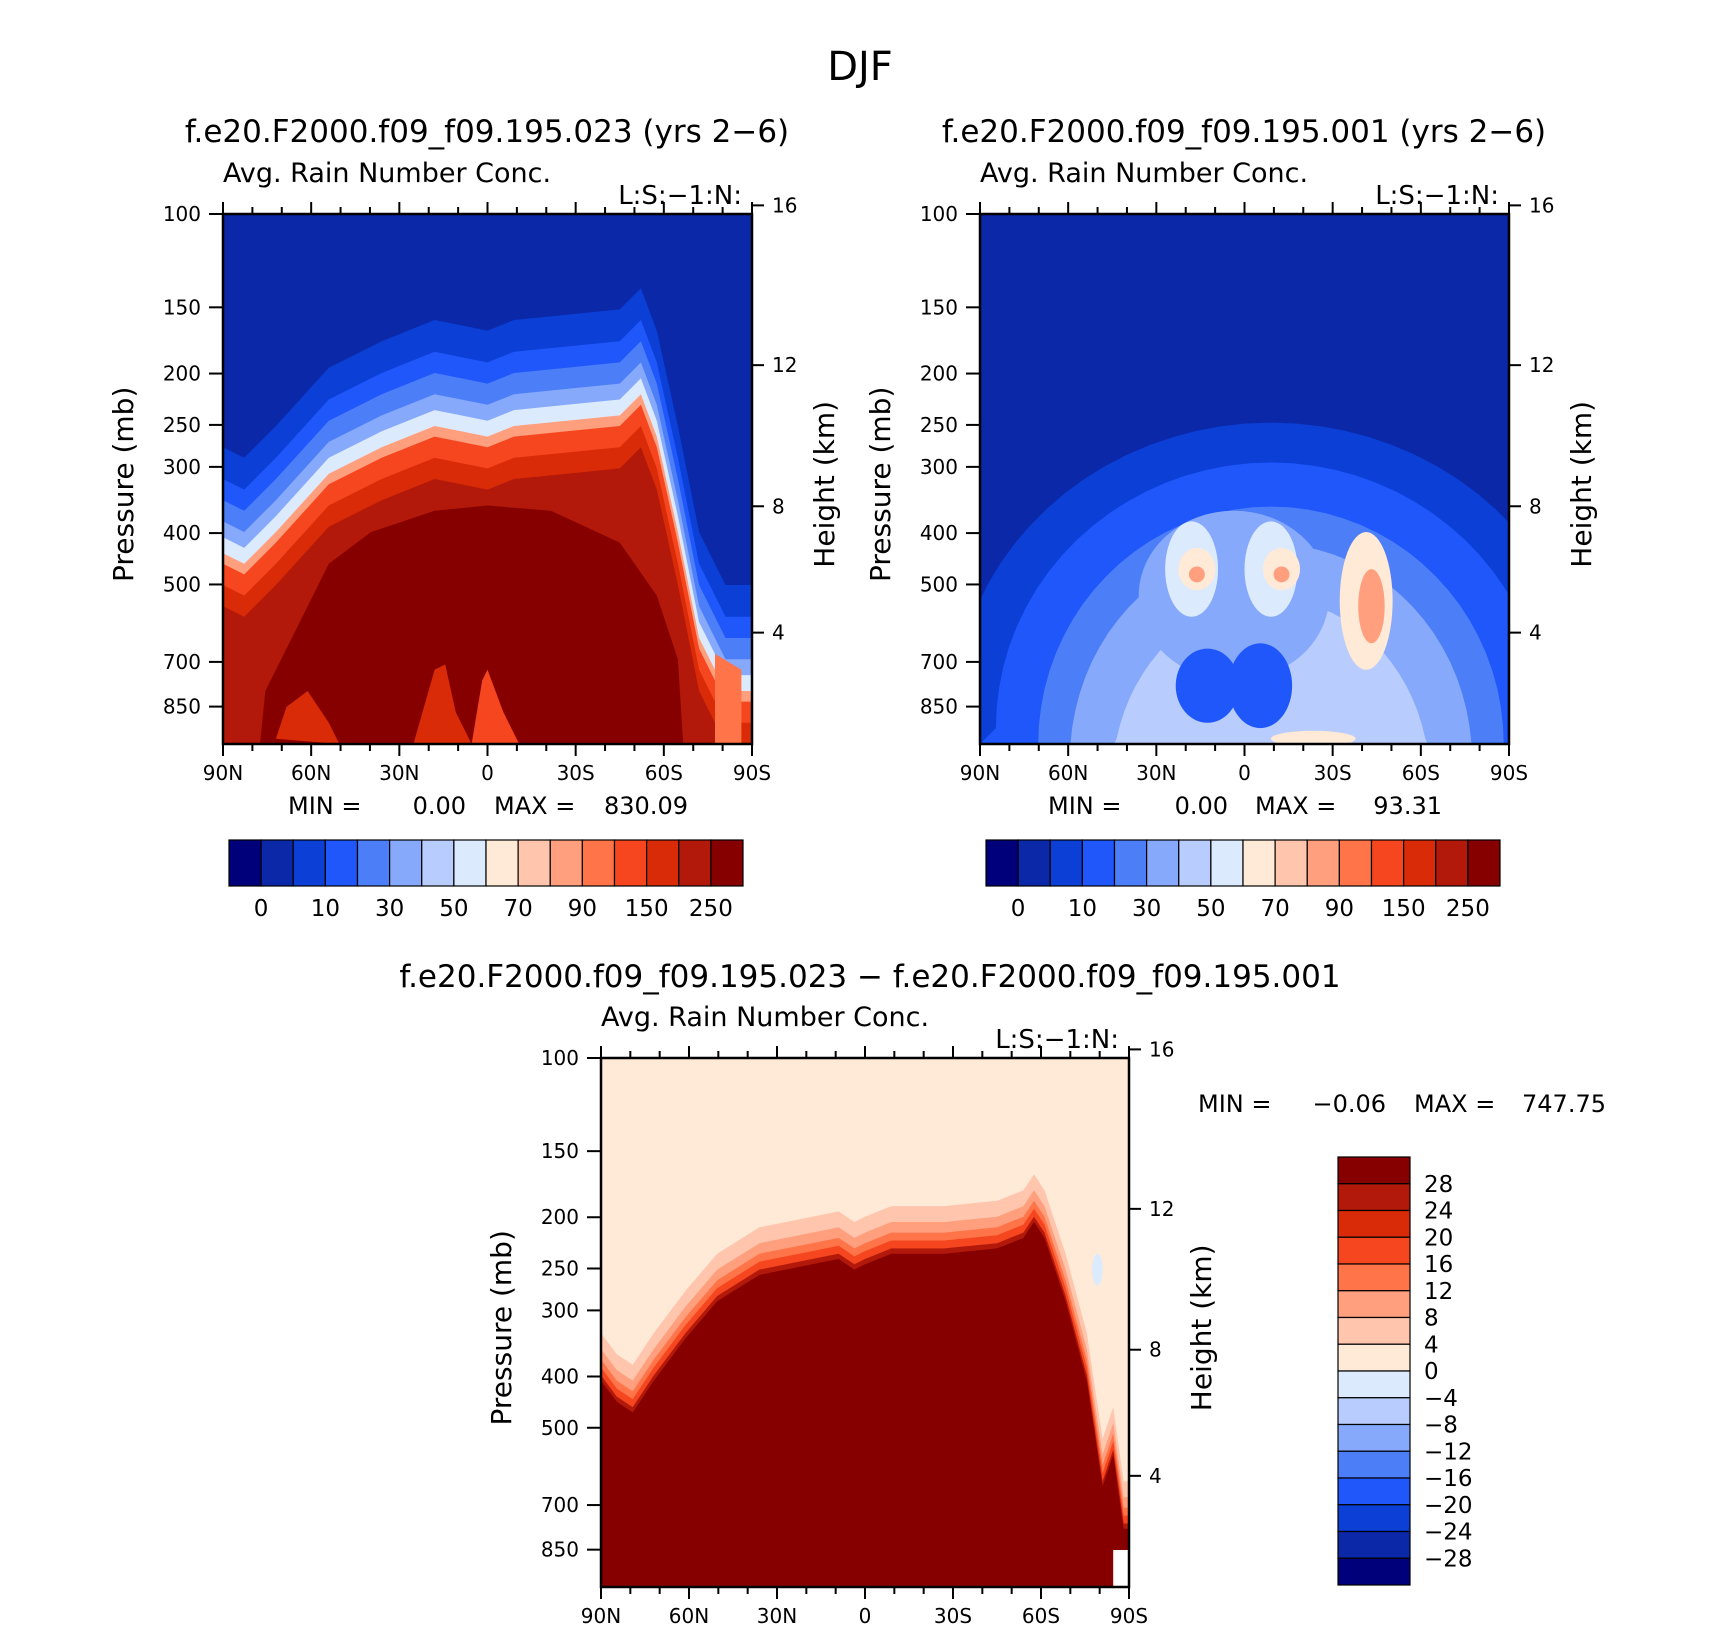 The image size is (1710, 1631). What do you see at coordinates (399, 773) in the screenshot?
I see `x-tick-label: 30N` at bounding box center [399, 773].